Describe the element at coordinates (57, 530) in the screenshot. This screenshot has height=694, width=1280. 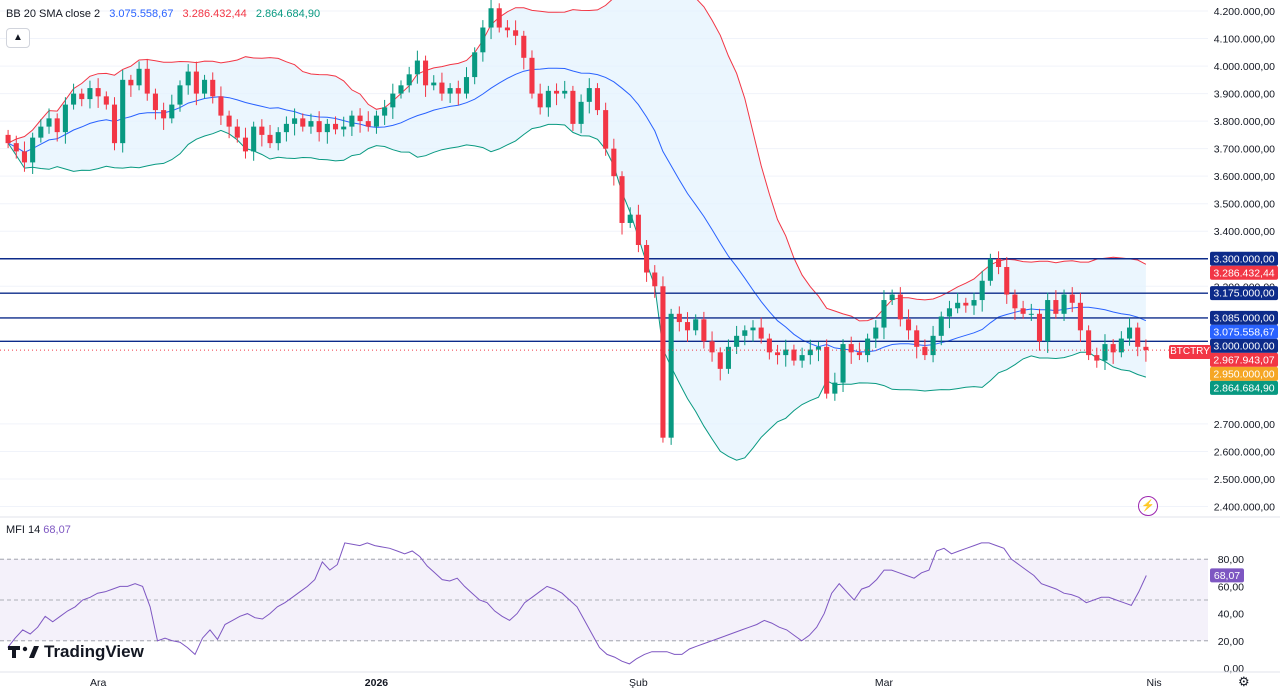
I see `mfi-legend-value: 68,07` at that location.